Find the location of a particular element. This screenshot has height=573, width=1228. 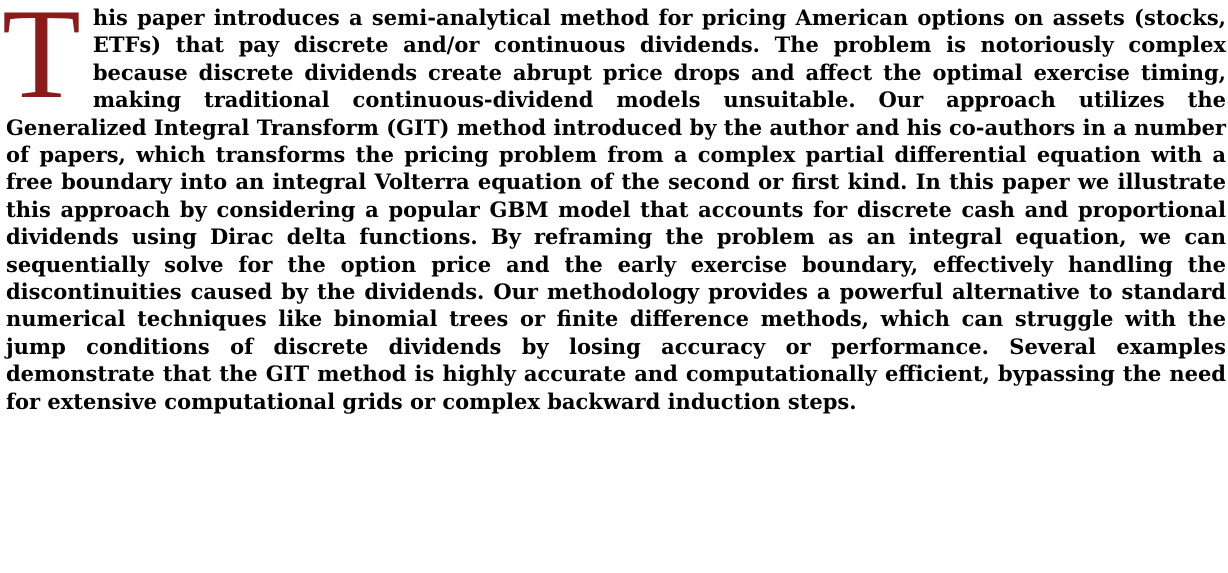

dropcap-letter: T is located at coordinates (41, 62).